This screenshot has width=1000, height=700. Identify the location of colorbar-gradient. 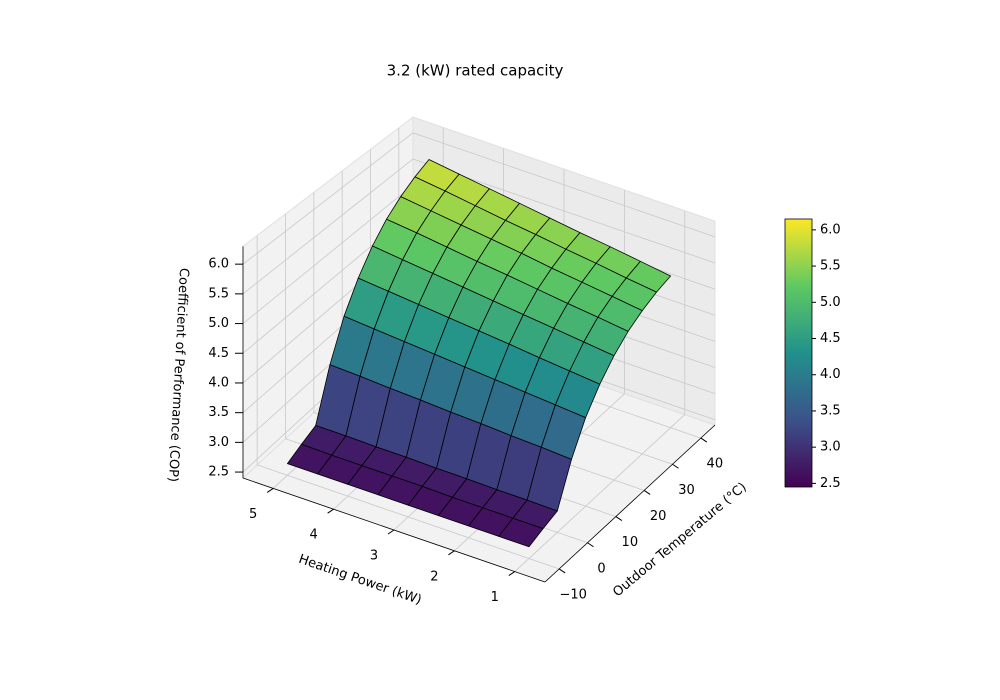
(798, 353).